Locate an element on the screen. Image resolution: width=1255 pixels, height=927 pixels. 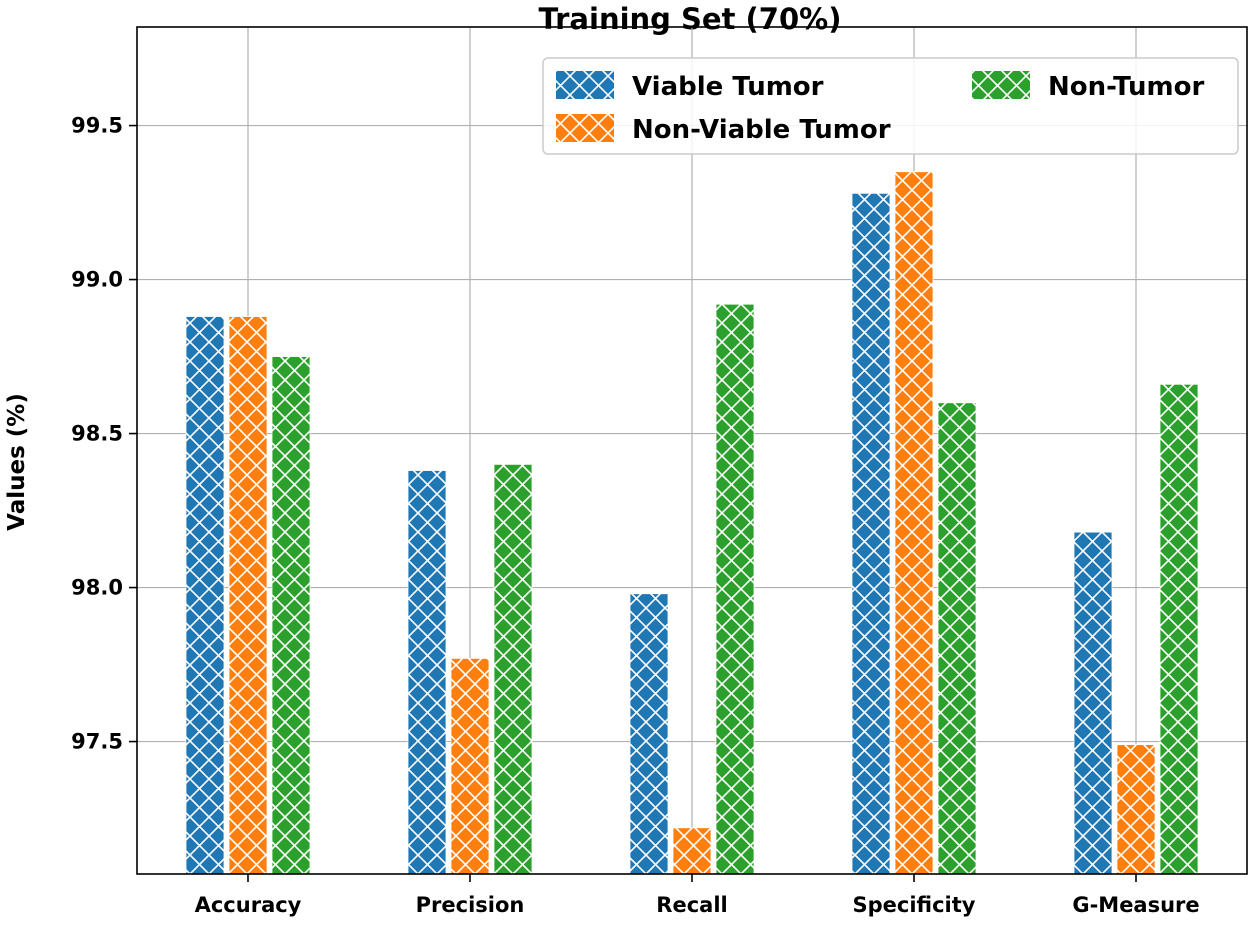
bar-viable-tumor-specificity is located at coordinates (871, 533).